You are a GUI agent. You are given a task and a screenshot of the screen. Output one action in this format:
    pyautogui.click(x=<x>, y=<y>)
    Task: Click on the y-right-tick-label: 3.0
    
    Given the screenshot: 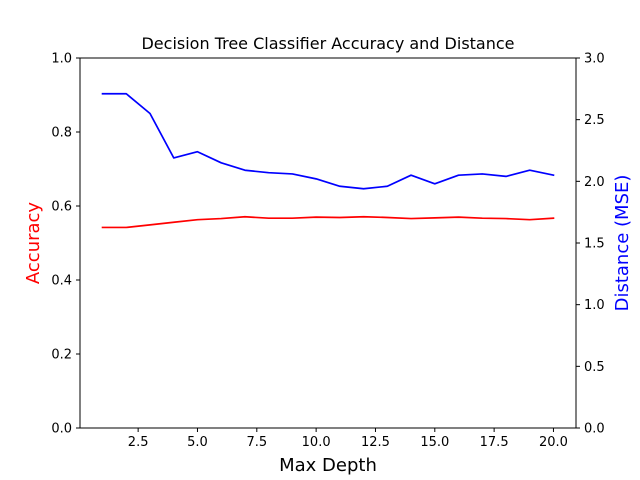 What is the action you would take?
    pyautogui.click(x=594, y=59)
    